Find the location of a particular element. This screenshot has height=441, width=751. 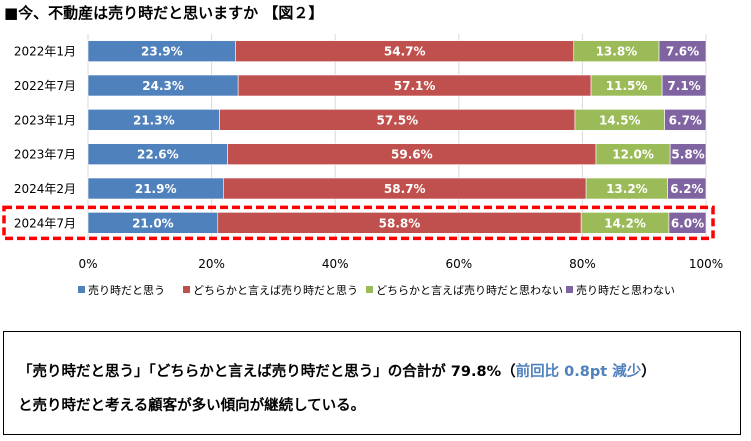

data-label: 21.9% is located at coordinates (156, 189).